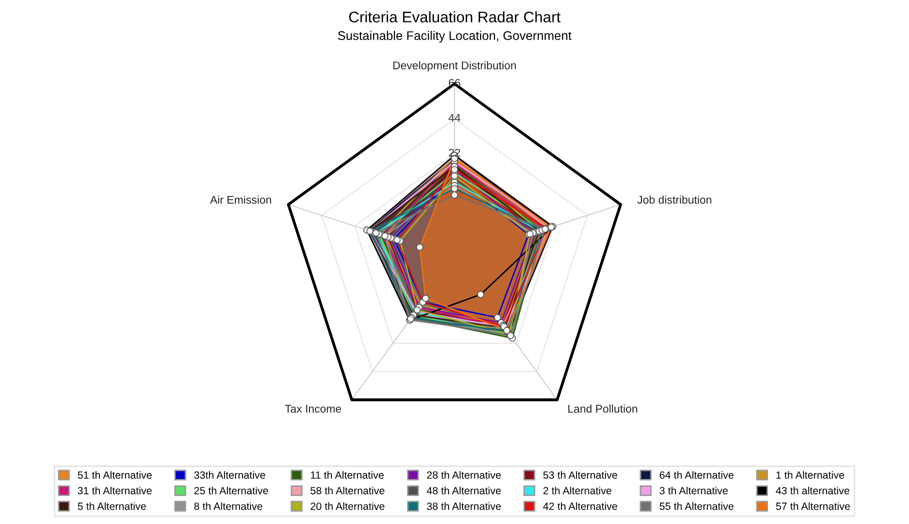 Image resolution: width=909 pixels, height=524 pixels. I want to click on legend-label: 31 th Alternative, so click(115, 490).